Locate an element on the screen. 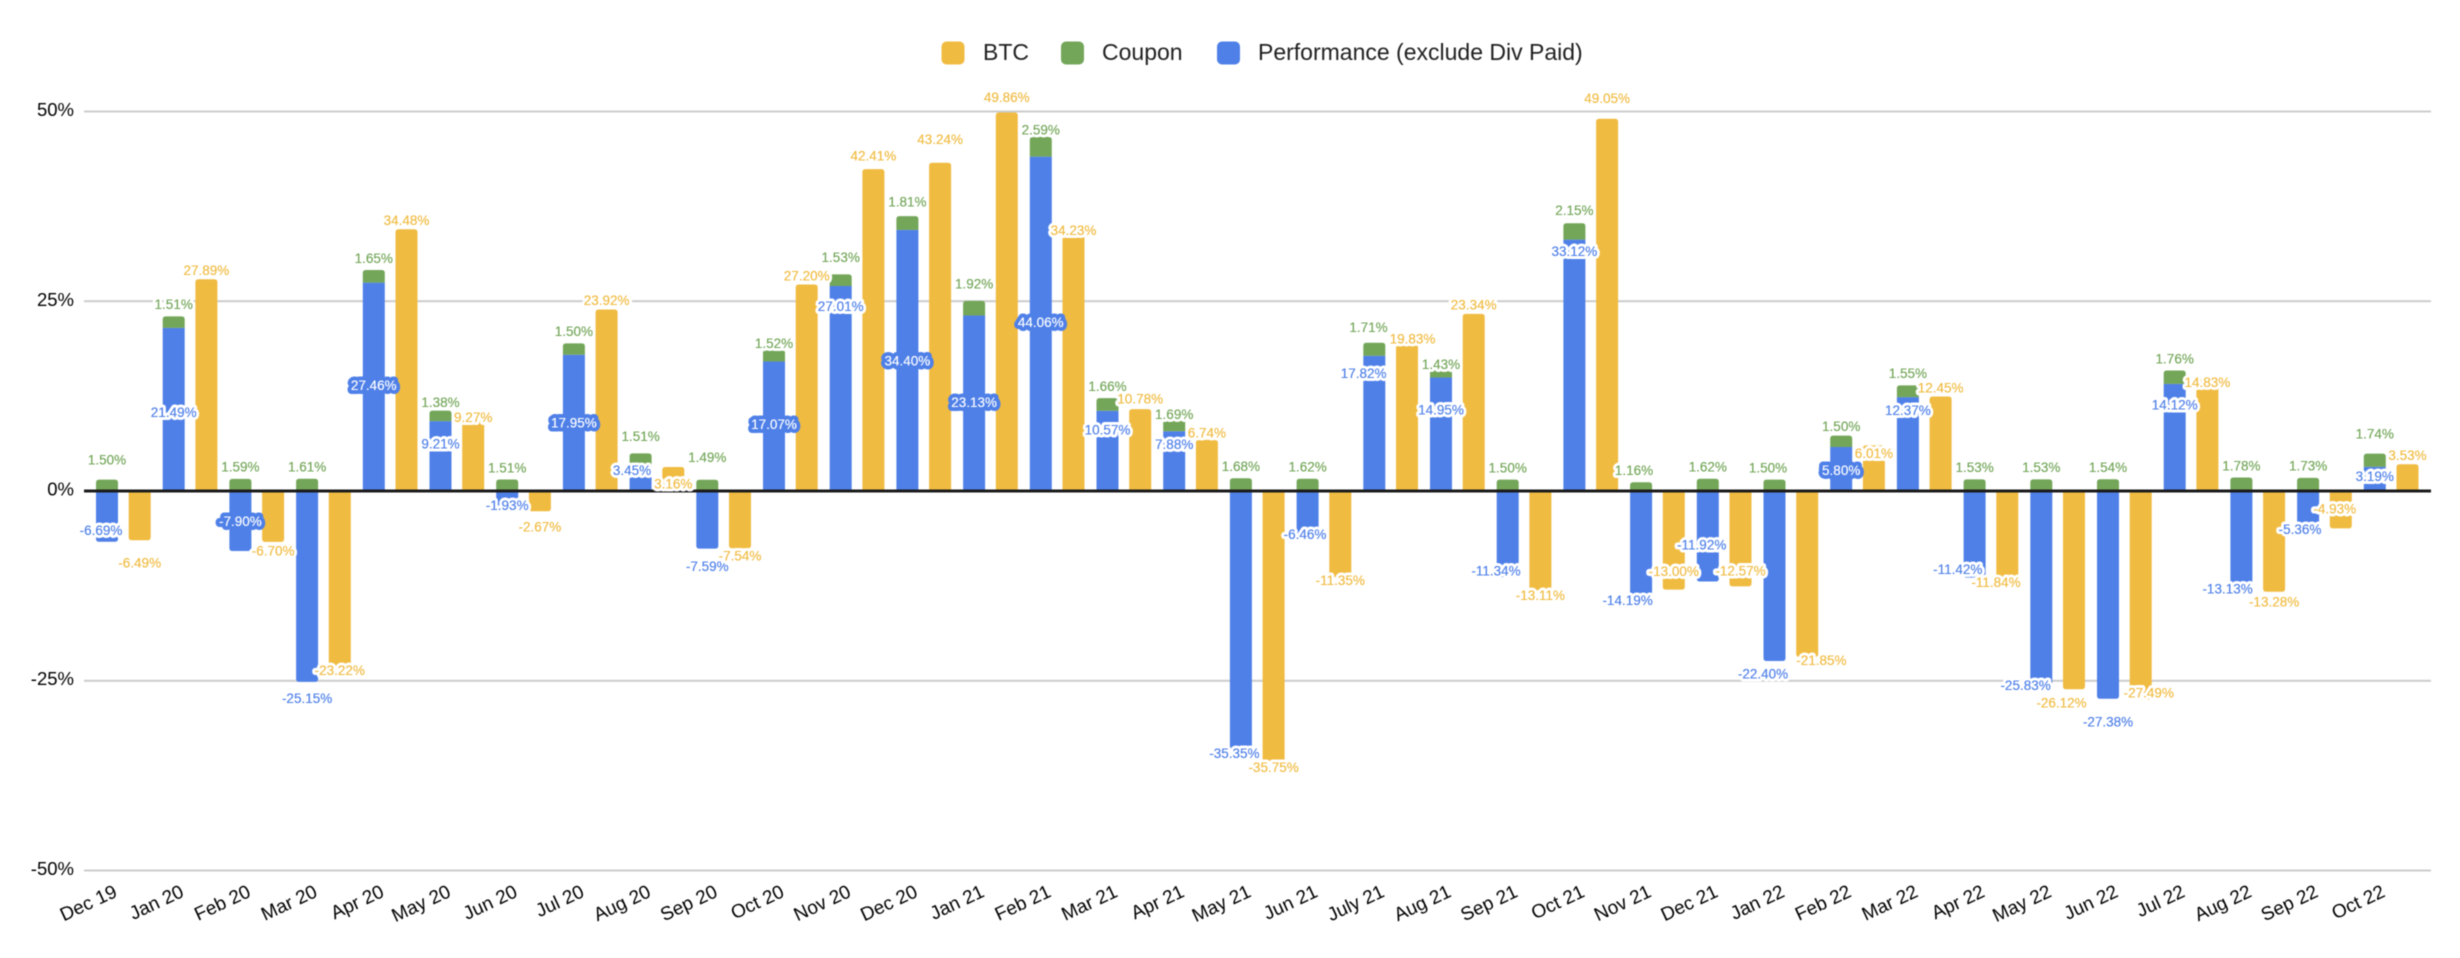  svg-text: 1.76% is located at coordinates (2175, 358).